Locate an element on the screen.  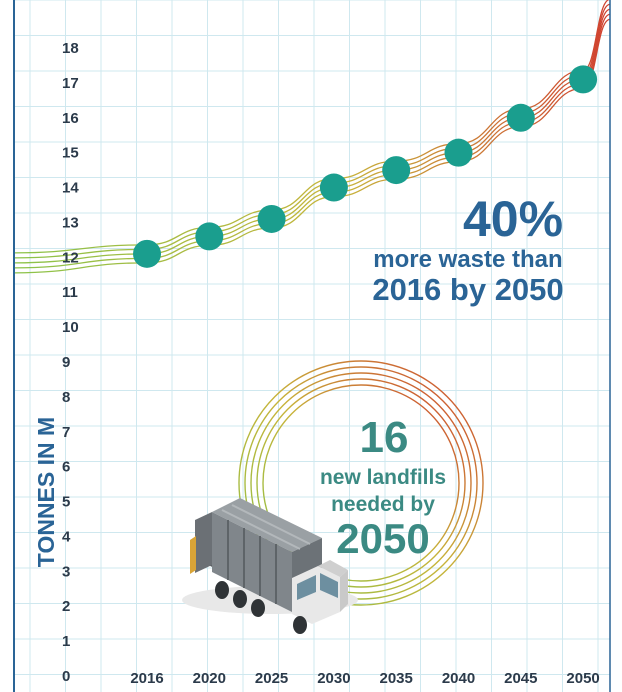
landfill-line1: new landfills is located at coordinates (383, 477).